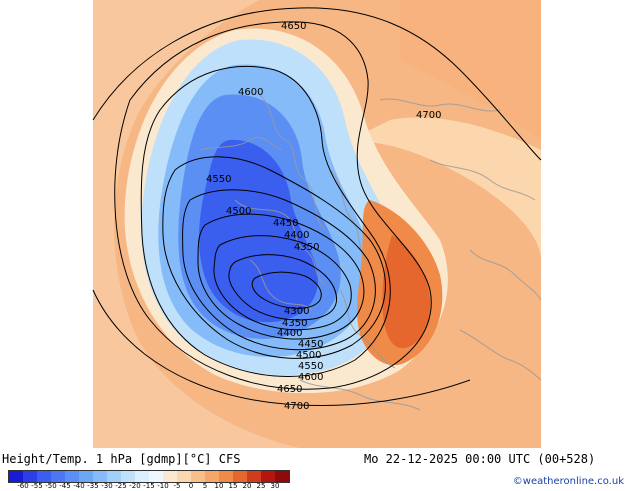  Describe the element at coordinates (205, 486) in the screenshot. I see `legend-tick-label: 5` at that location.